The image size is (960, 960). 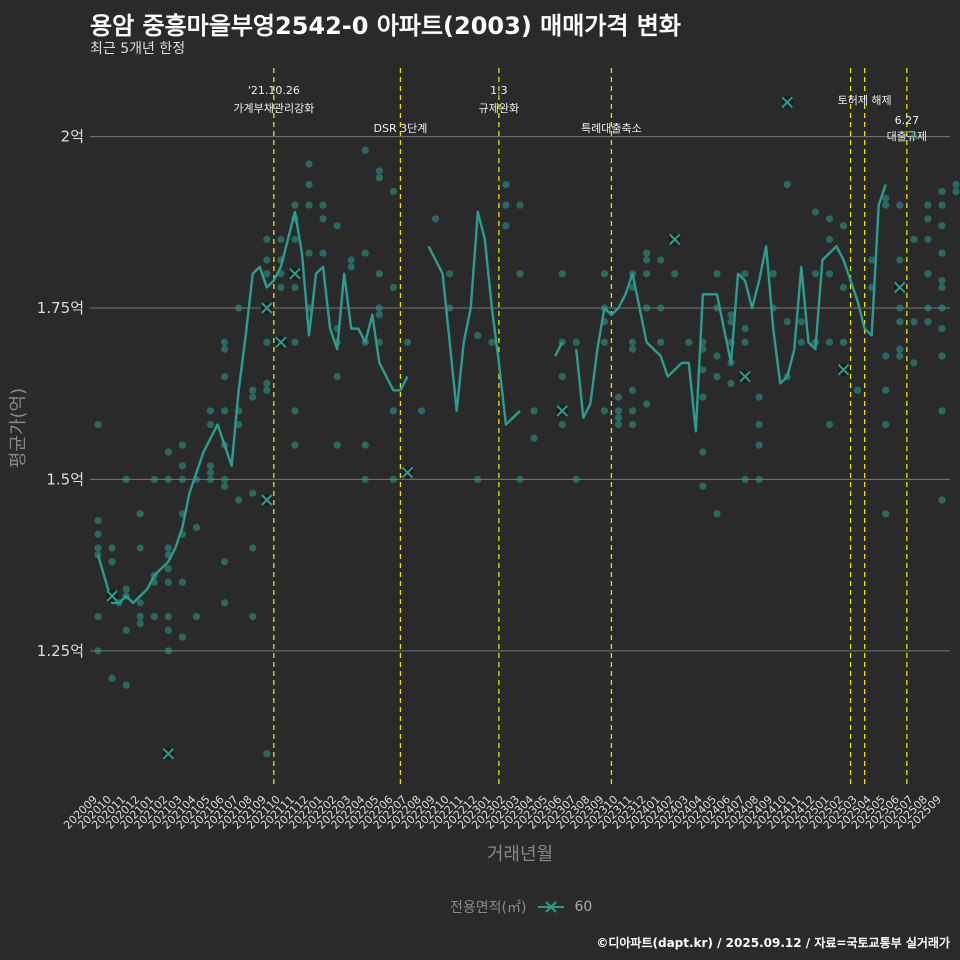 What do you see at coordinates (60, 651) in the screenshot?
I see `y-tick-label: 1.25억` at bounding box center [60, 651].